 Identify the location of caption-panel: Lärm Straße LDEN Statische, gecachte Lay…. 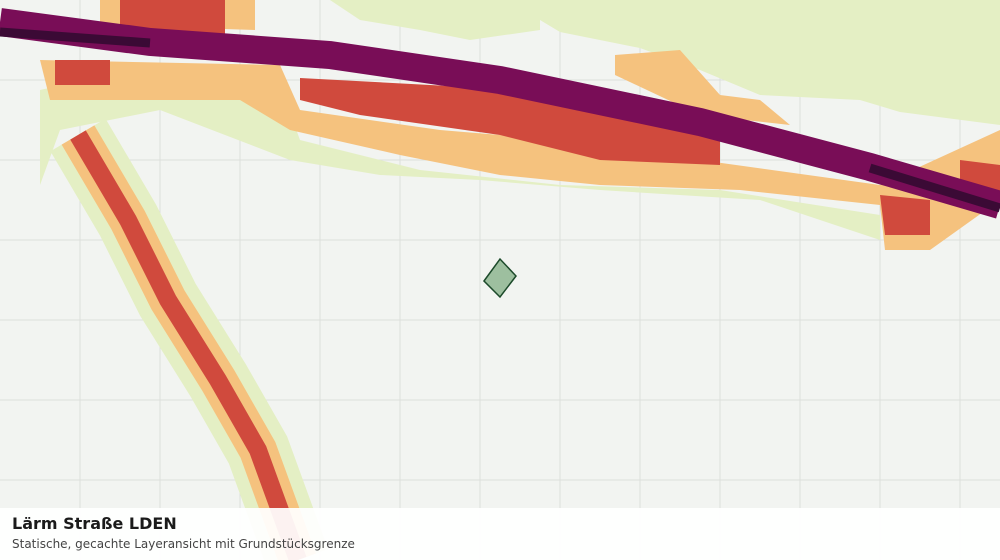
(500, 534).